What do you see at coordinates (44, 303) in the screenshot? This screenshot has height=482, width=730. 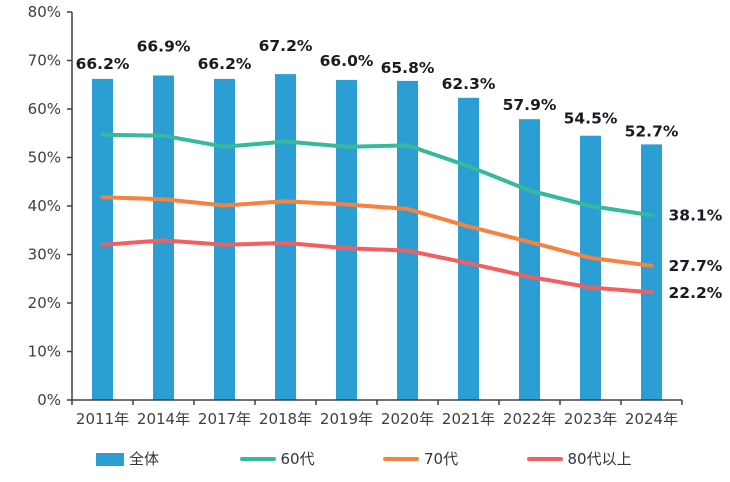 I see `y-tick-label: 20%` at bounding box center [44, 303].